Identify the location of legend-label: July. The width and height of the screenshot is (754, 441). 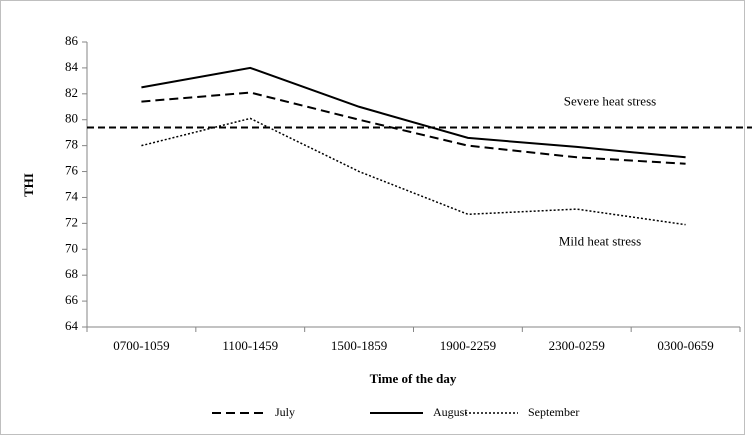
(285, 412).